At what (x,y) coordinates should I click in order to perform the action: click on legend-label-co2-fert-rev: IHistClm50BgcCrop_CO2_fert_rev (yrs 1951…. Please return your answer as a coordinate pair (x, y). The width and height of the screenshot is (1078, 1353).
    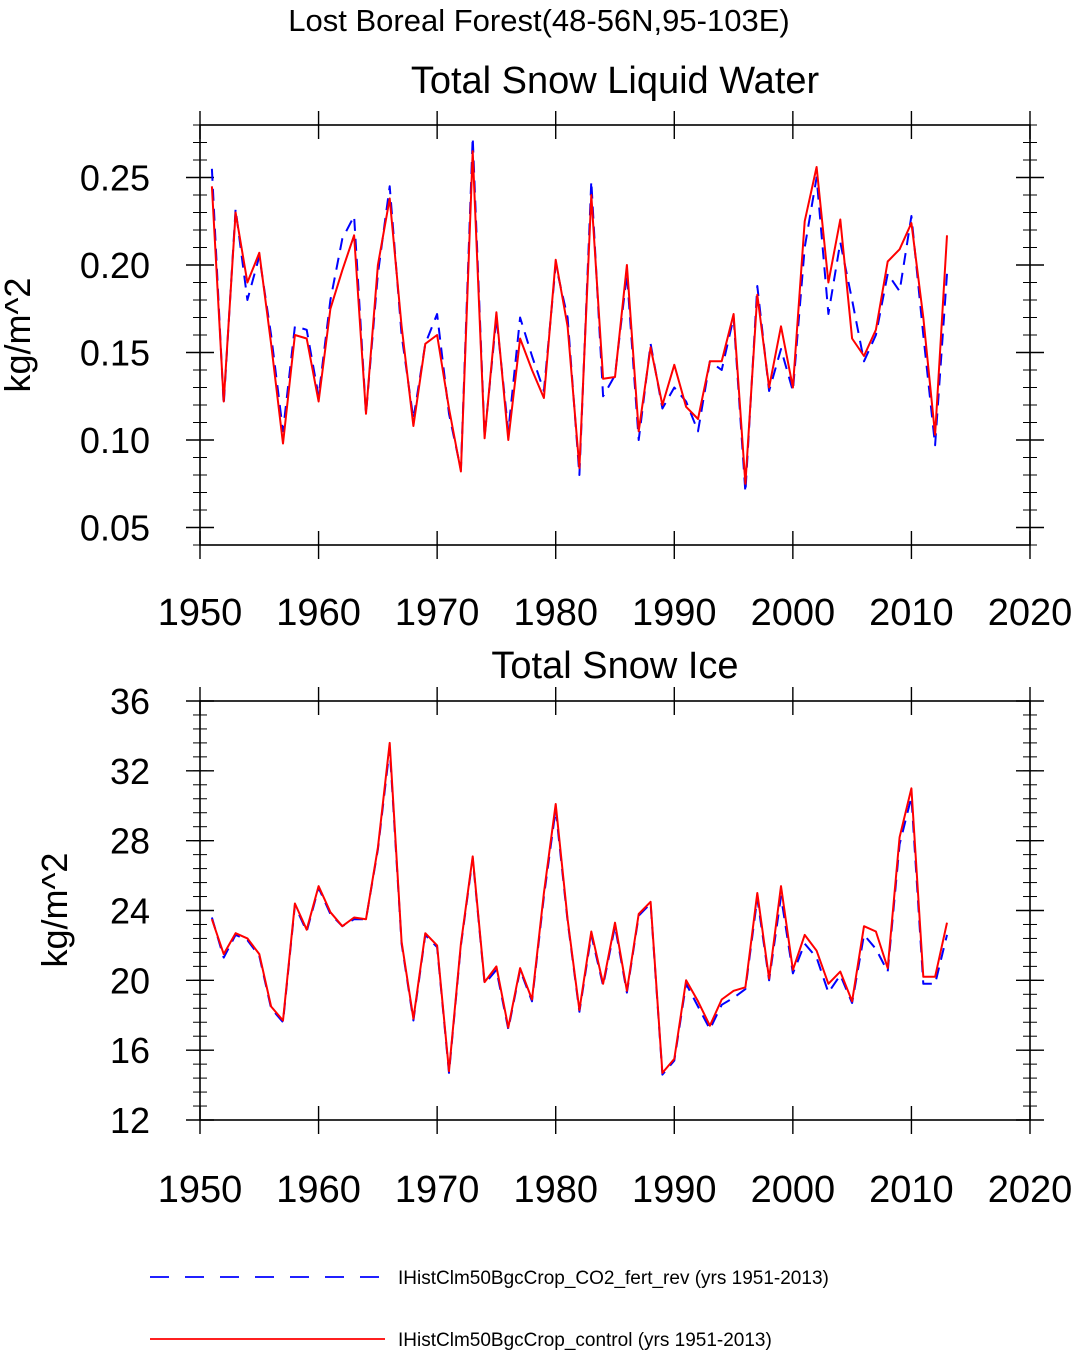
    Looking at the image, I should click on (613, 1278).